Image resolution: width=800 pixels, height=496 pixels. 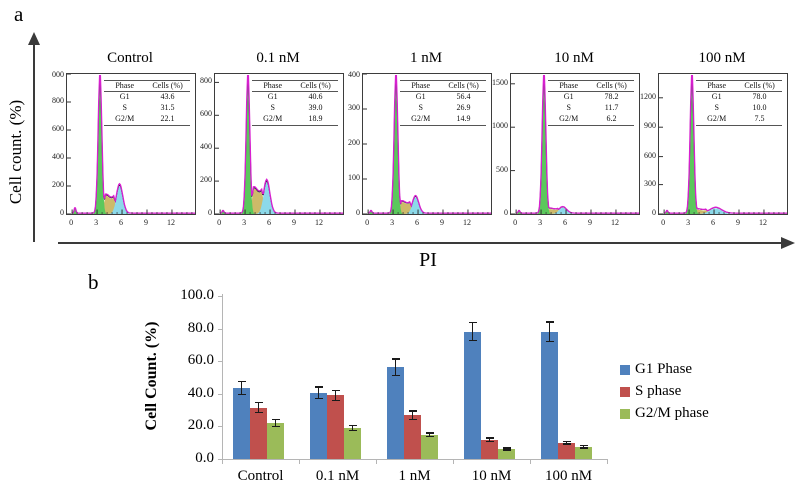 What do you see at coordinates (443, 97) in the screenshot?
I see `phase-table-row: G1 56.4` at bounding box center [443, 97].